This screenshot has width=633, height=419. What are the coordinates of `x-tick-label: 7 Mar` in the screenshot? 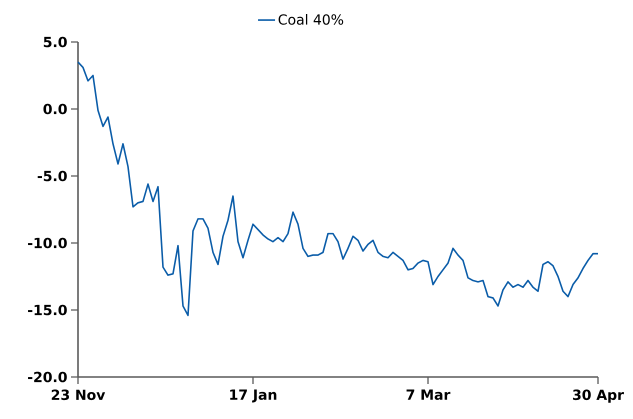 It's located at (428, 395).